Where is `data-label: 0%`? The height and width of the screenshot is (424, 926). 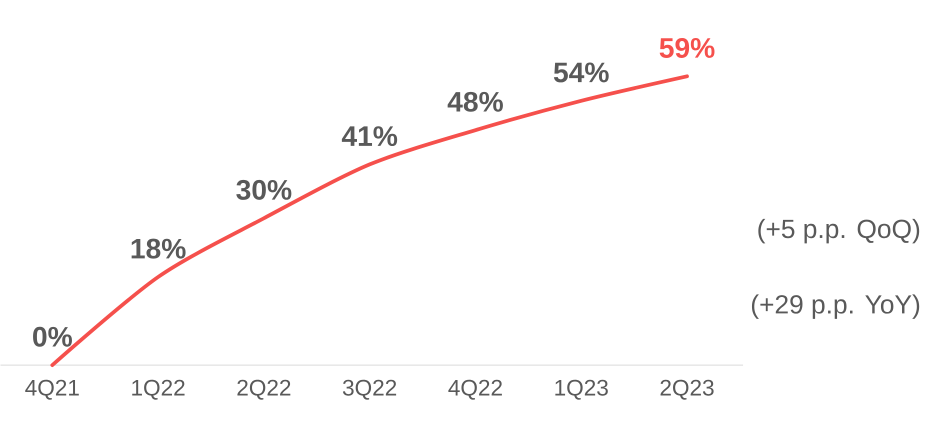
data-label: 0% is located at coordinates (52, 336).